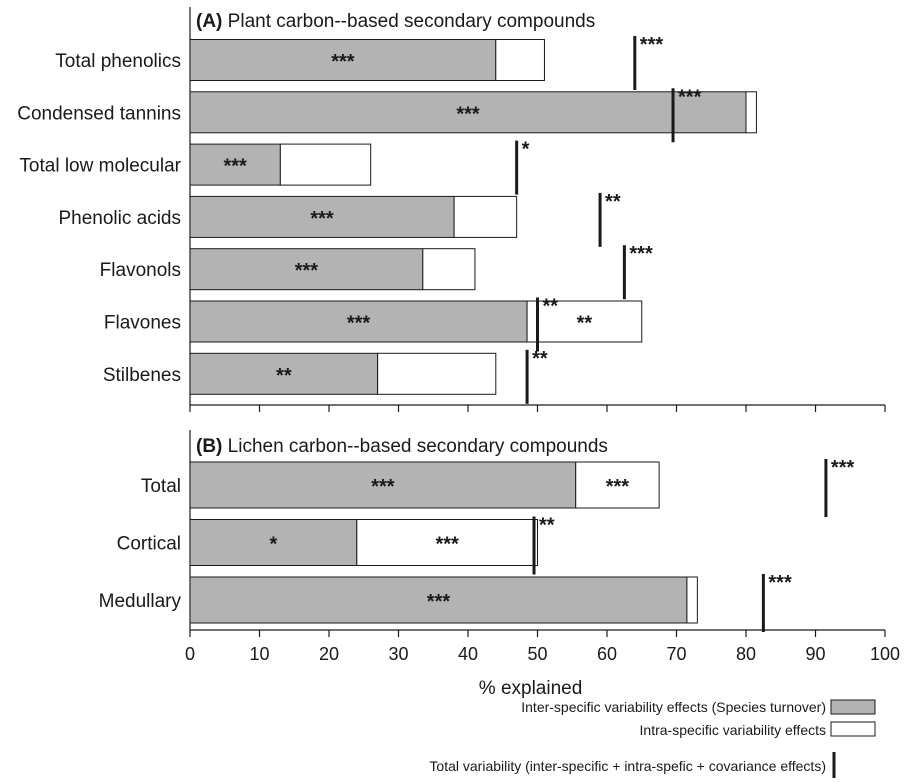 The width and height of the screenshot is (914, 782). I want to click on x-tick-label: 100, so click(885, 654).